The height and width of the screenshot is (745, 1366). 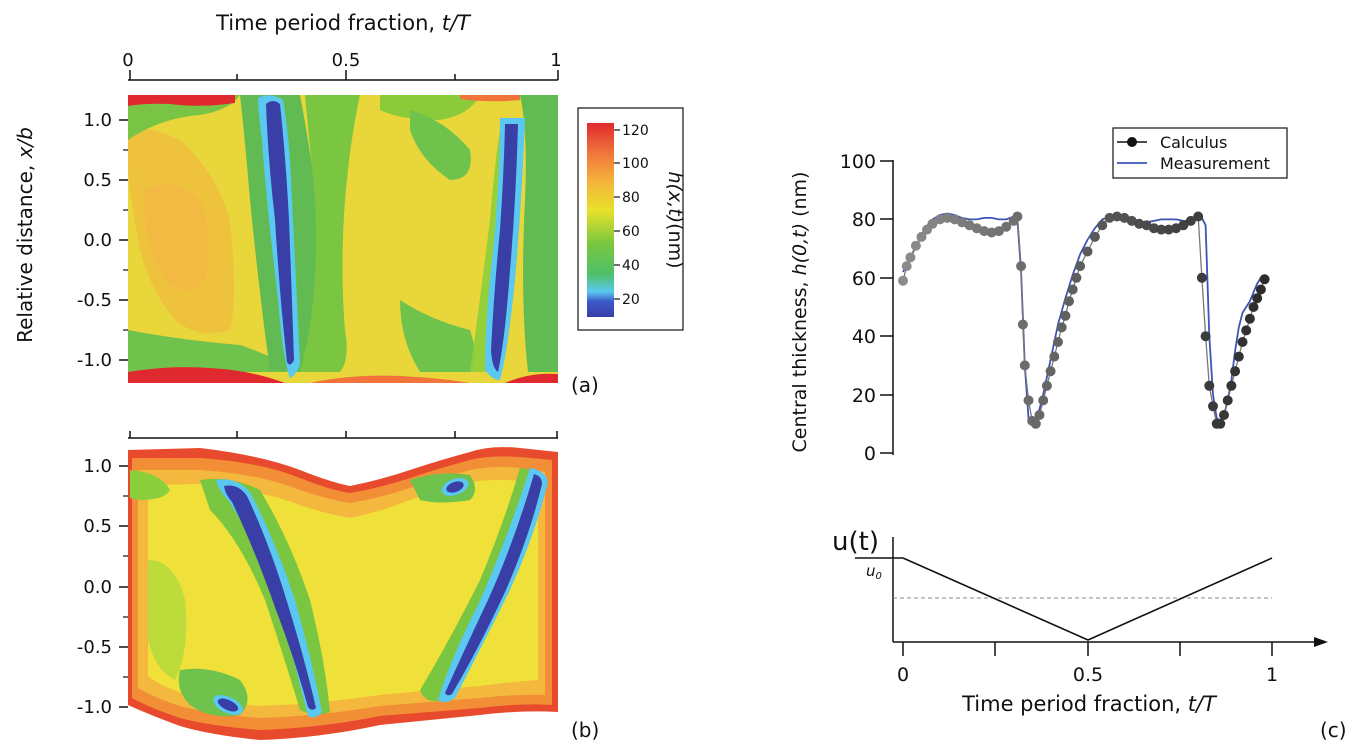 I want to click on panel-c-x-axis-title: Time period fraction, t/T, so click(x=1089, y=704).